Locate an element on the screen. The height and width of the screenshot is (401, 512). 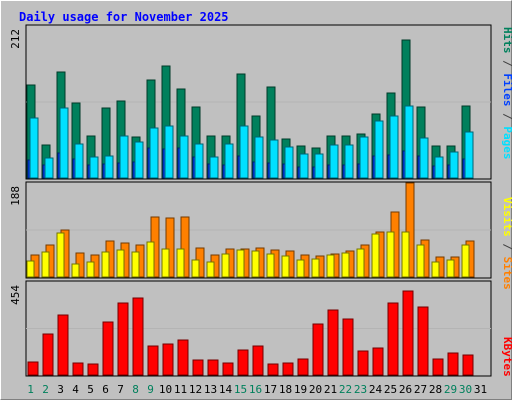
legend-part-visits-sites-0: Visits is located at coordinates (506, 217).